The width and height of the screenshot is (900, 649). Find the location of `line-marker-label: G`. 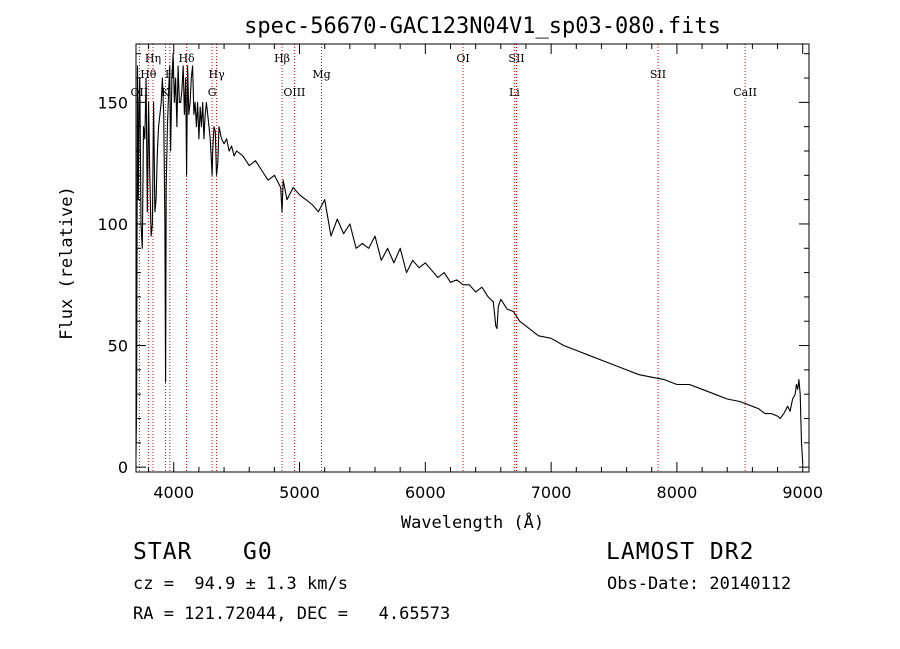

line-marker-label: G is located at coordinates (212, 92).